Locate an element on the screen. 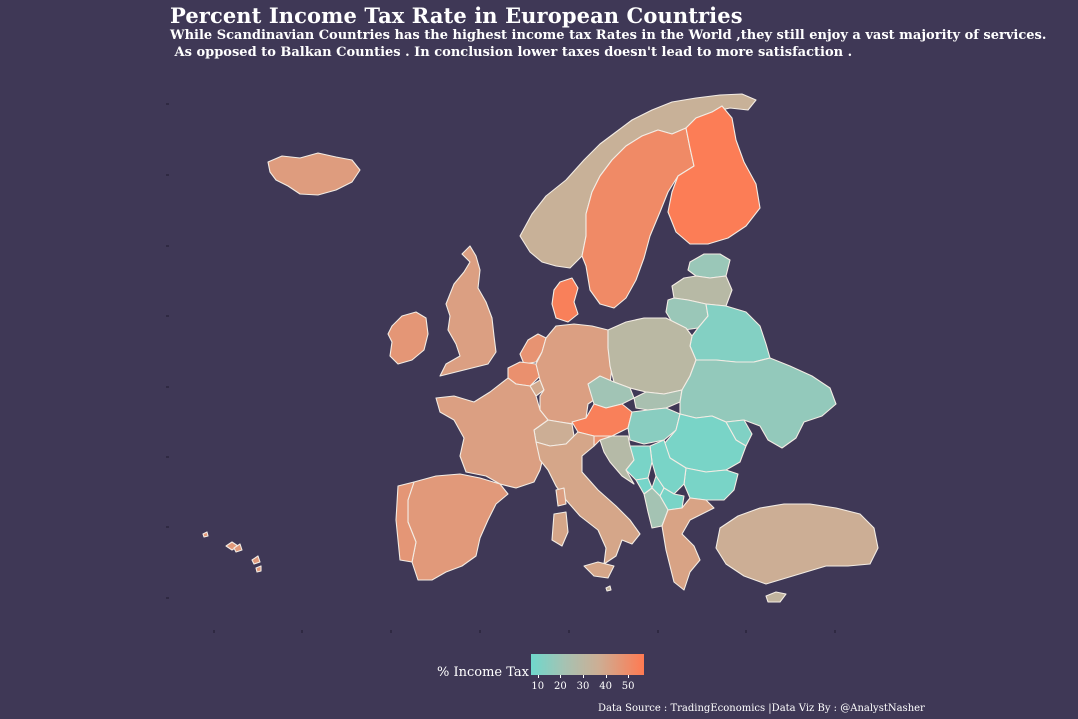 This screenshot has height=719, width=1078. region-sardinia is located at coordinates (560, 529).